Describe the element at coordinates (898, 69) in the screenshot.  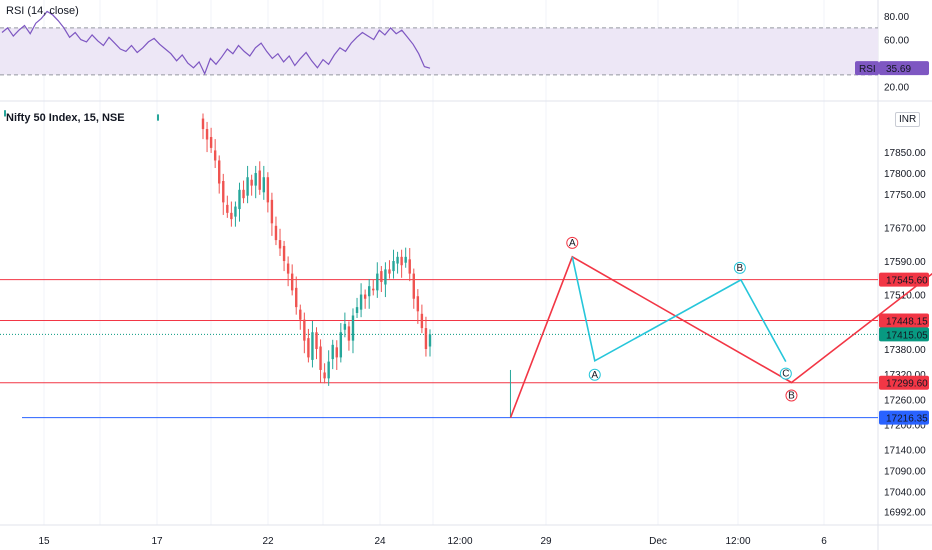
I see `rsi-value-label: 35.69` at that location.